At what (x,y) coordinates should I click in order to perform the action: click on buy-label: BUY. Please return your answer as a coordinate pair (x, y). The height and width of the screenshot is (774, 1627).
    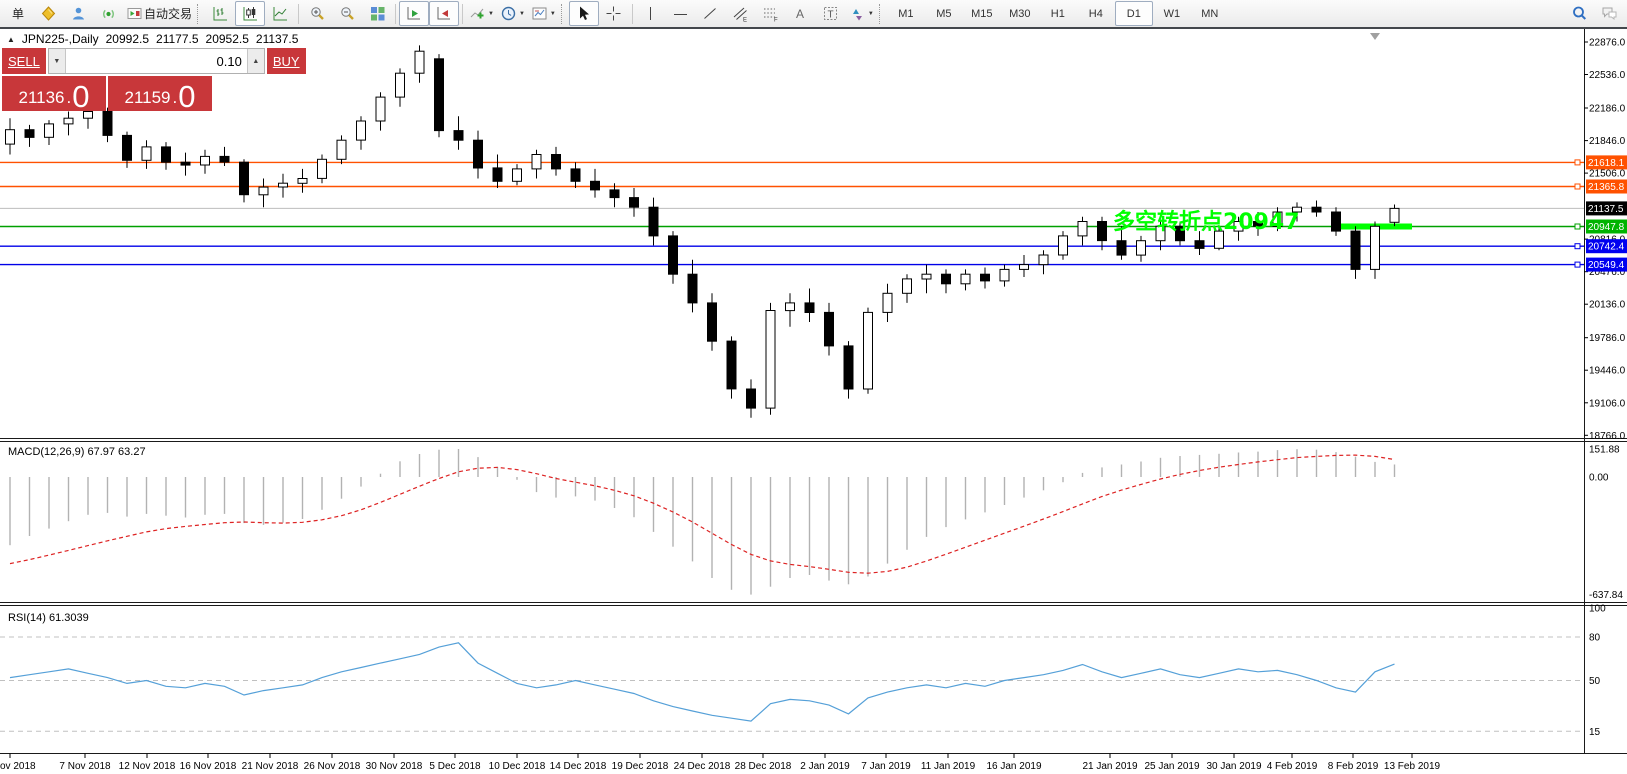
    Looking at the image, I should click on (286, 61).